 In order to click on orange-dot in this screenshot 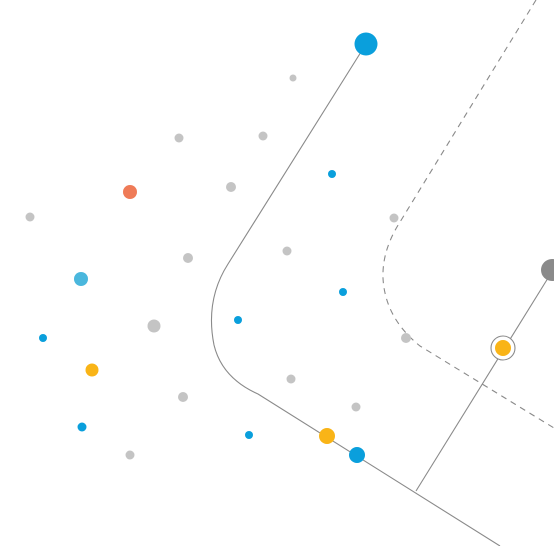, I will do `click(130, 192)`.